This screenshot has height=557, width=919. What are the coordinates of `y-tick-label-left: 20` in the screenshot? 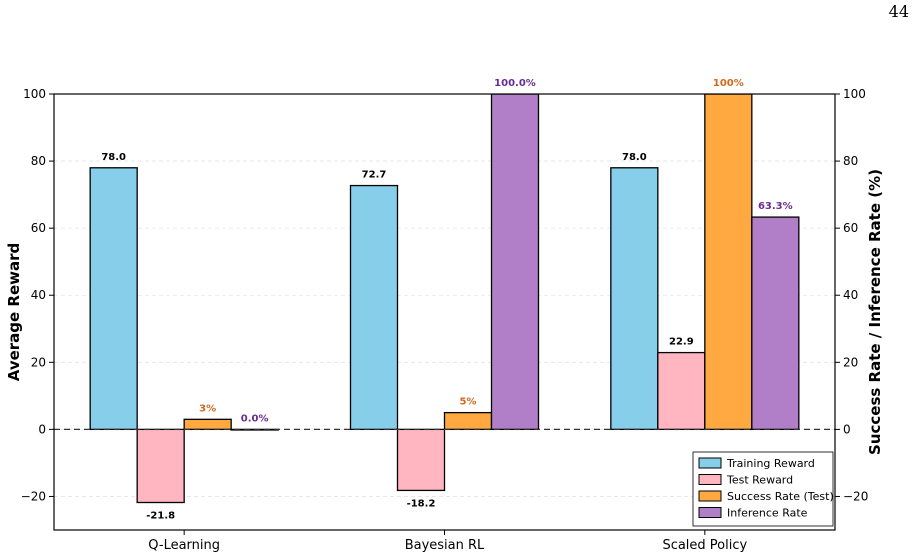 It's located at (38, 362).